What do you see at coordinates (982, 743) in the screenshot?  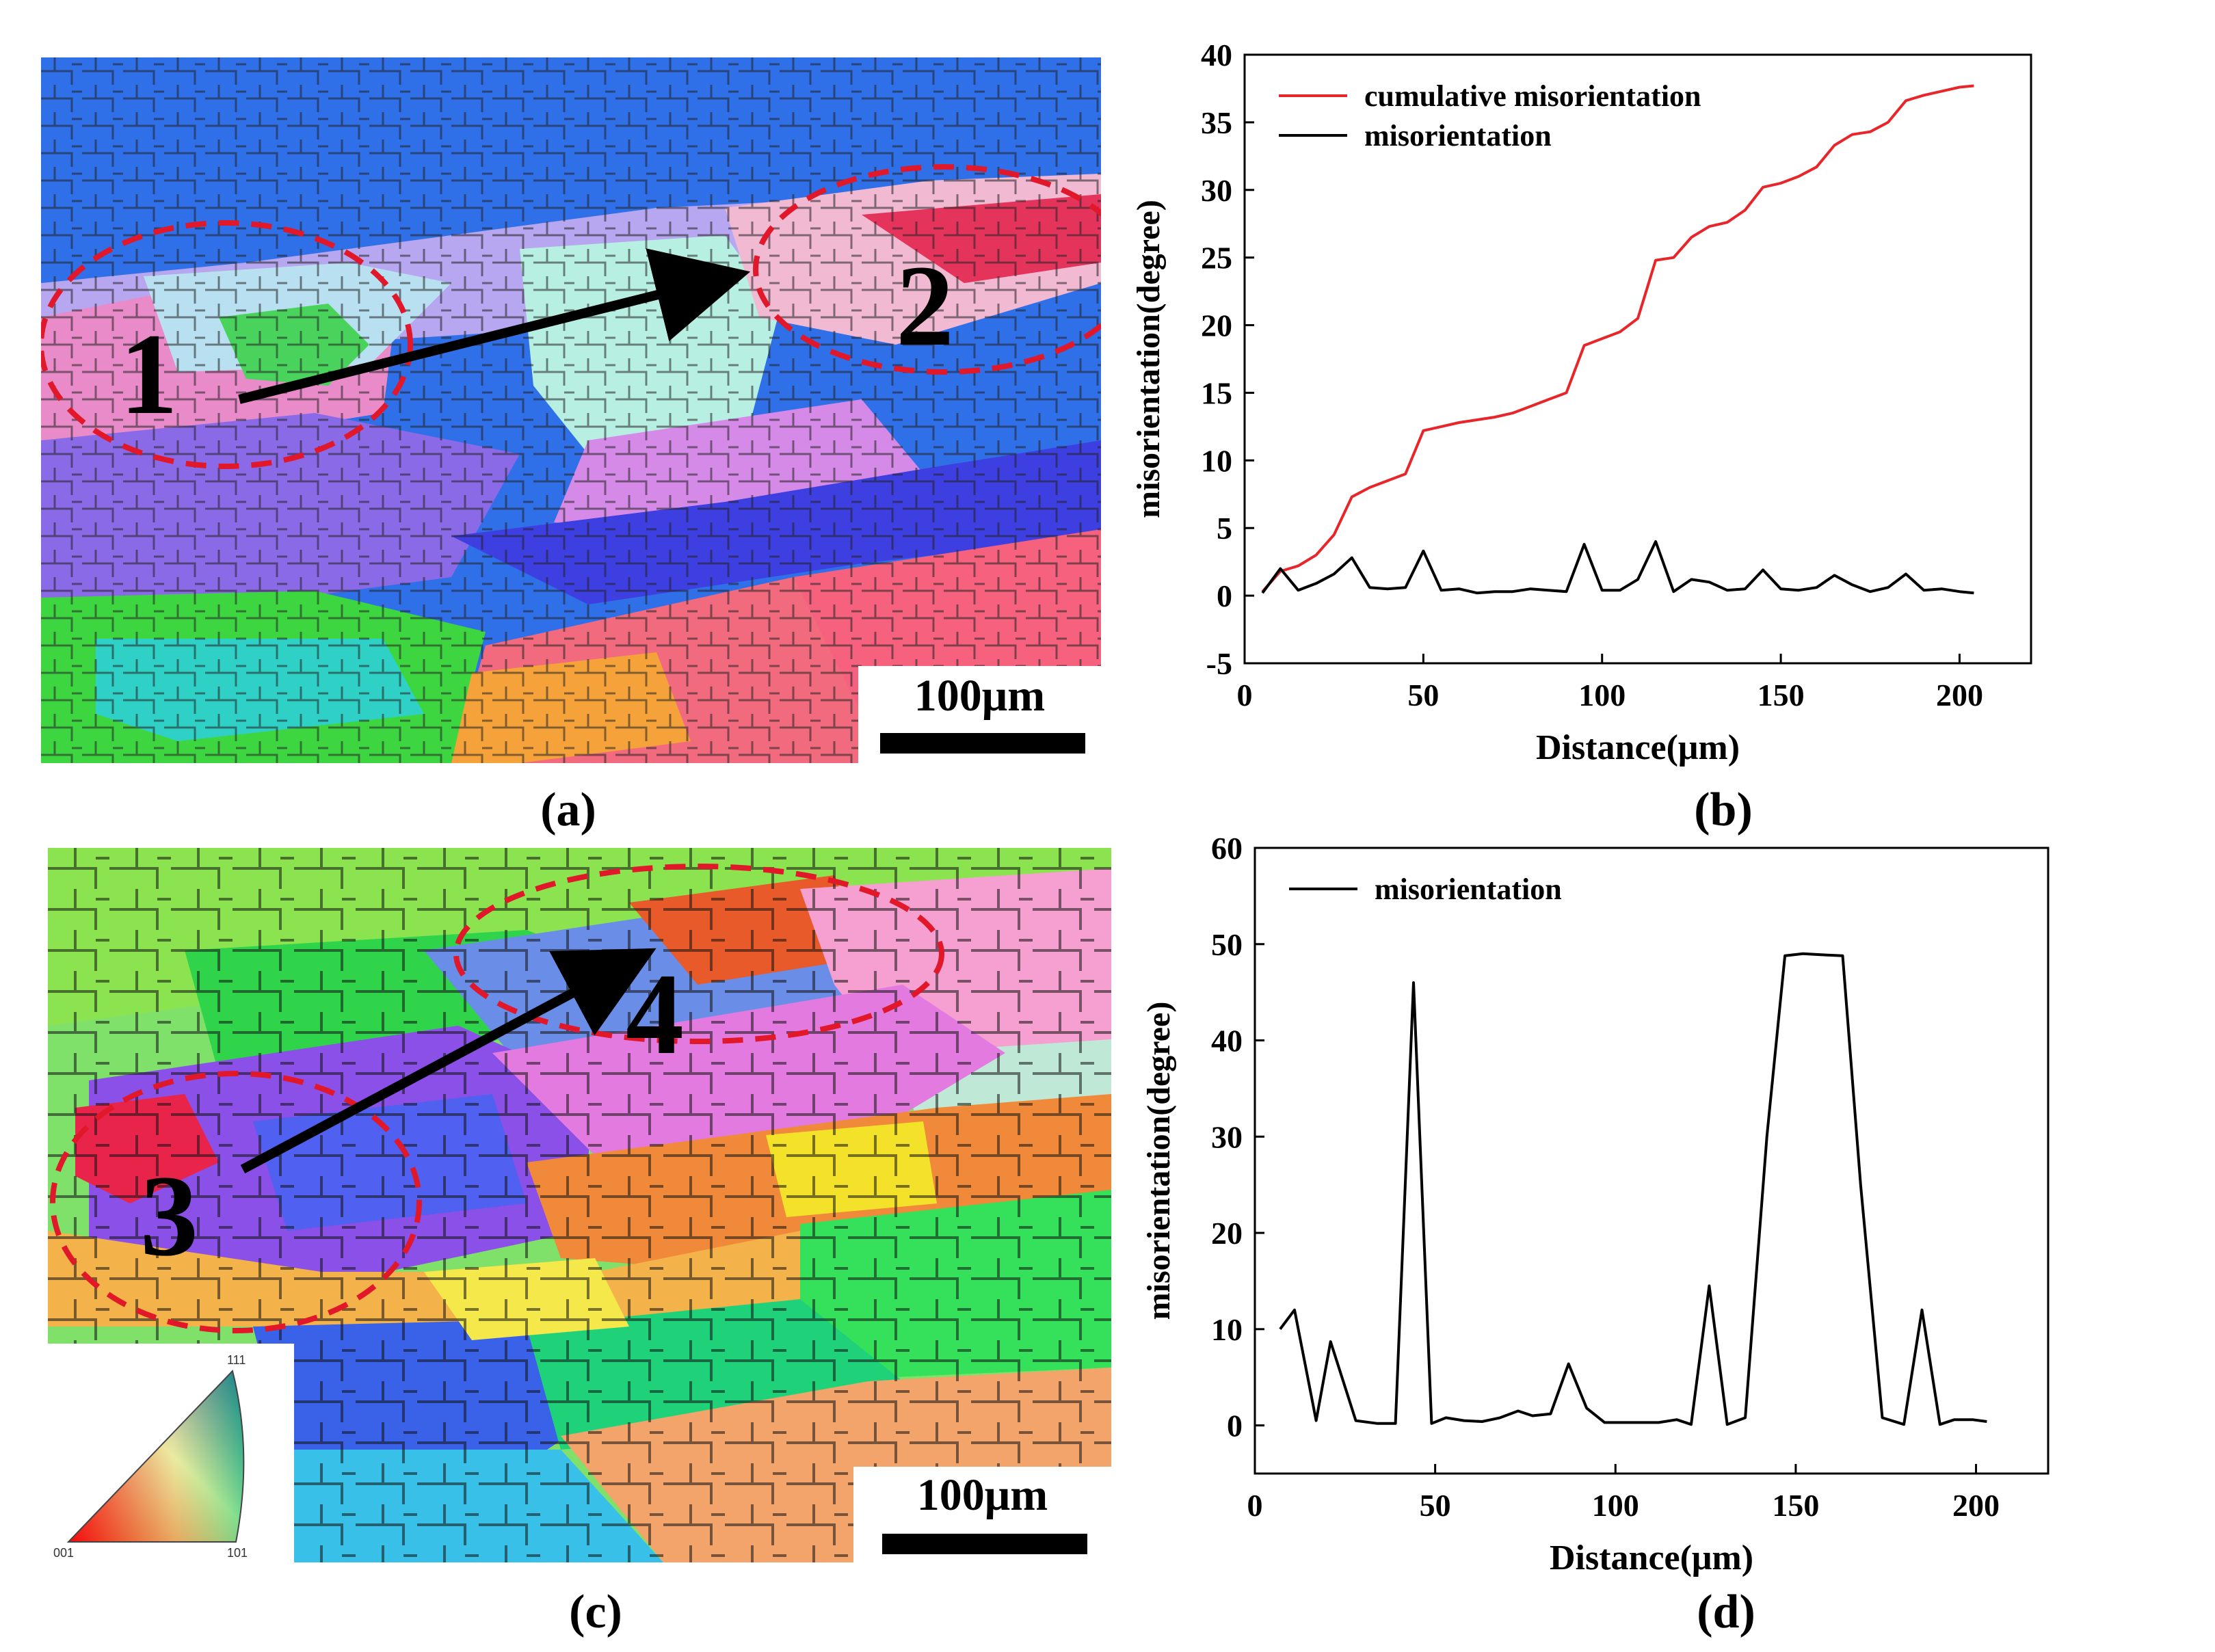 I see `scale-bar-line-a` at bounding box center [982, 743].